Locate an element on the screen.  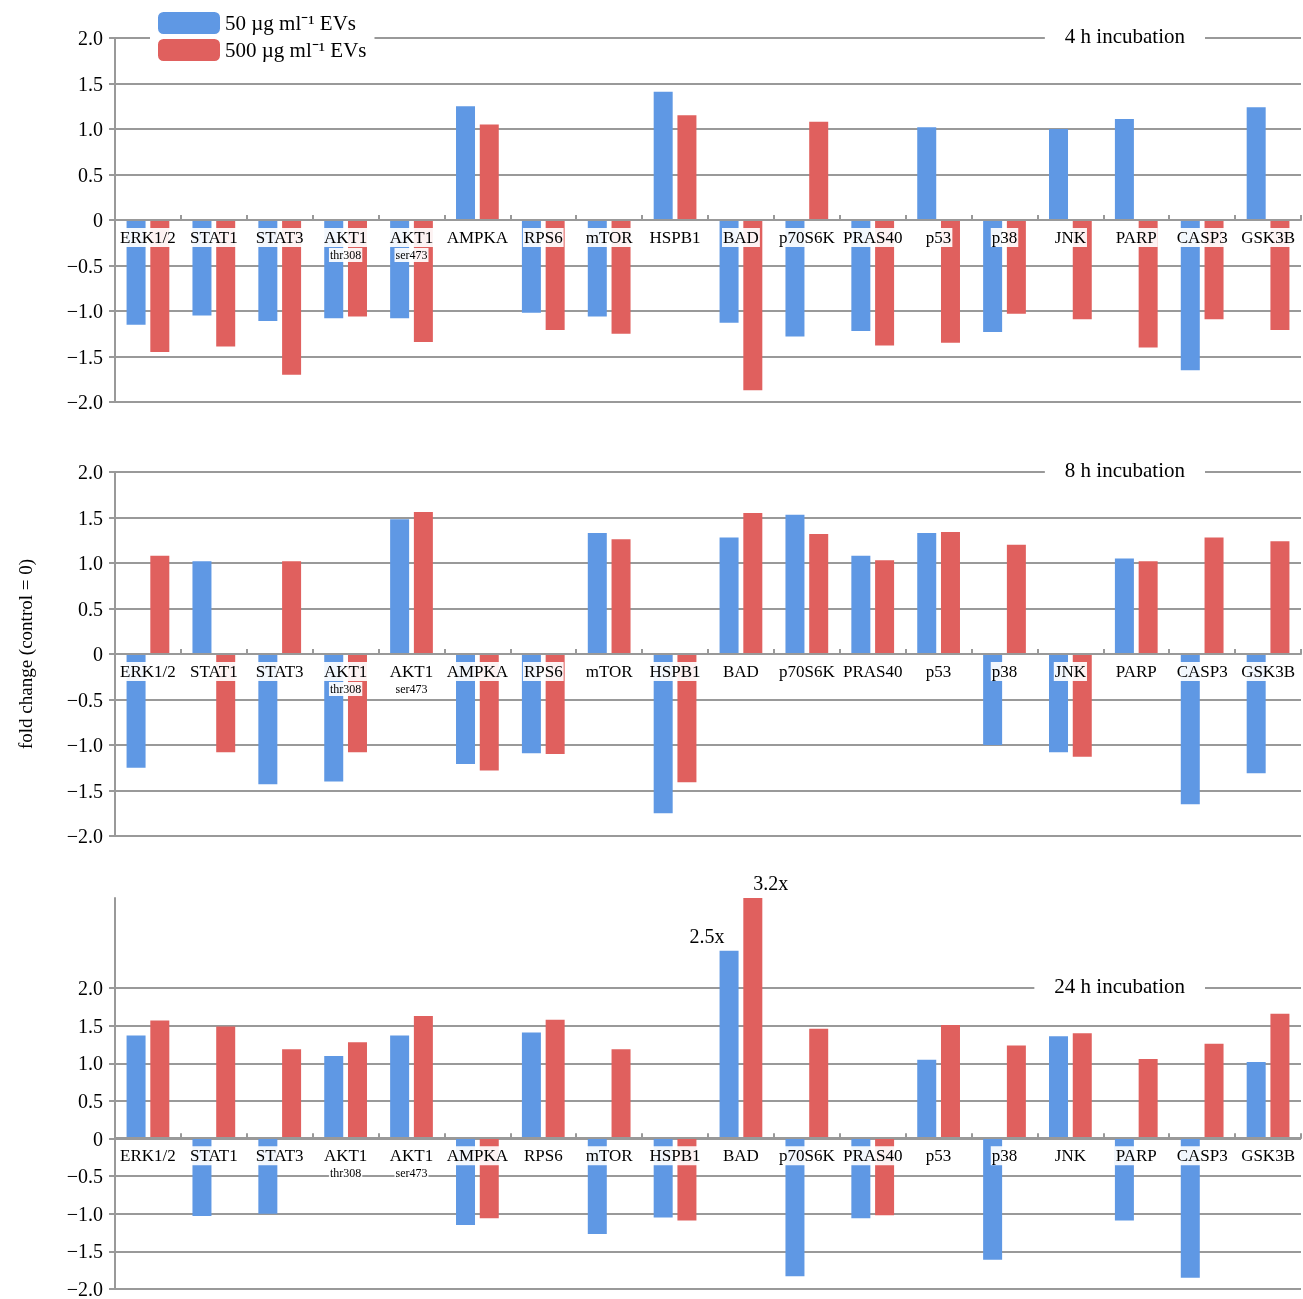
chart-title: 8 h incubation is located at coordinates (1125, 469).